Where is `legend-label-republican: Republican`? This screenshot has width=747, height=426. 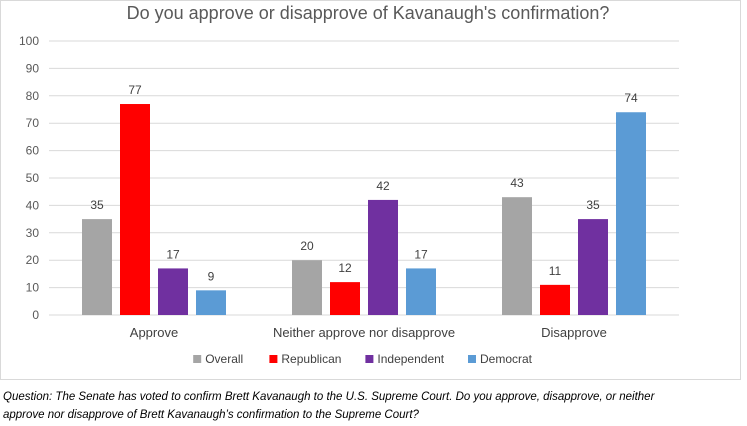
legend-label-republican: Republican is located at coordinates (311, 359).